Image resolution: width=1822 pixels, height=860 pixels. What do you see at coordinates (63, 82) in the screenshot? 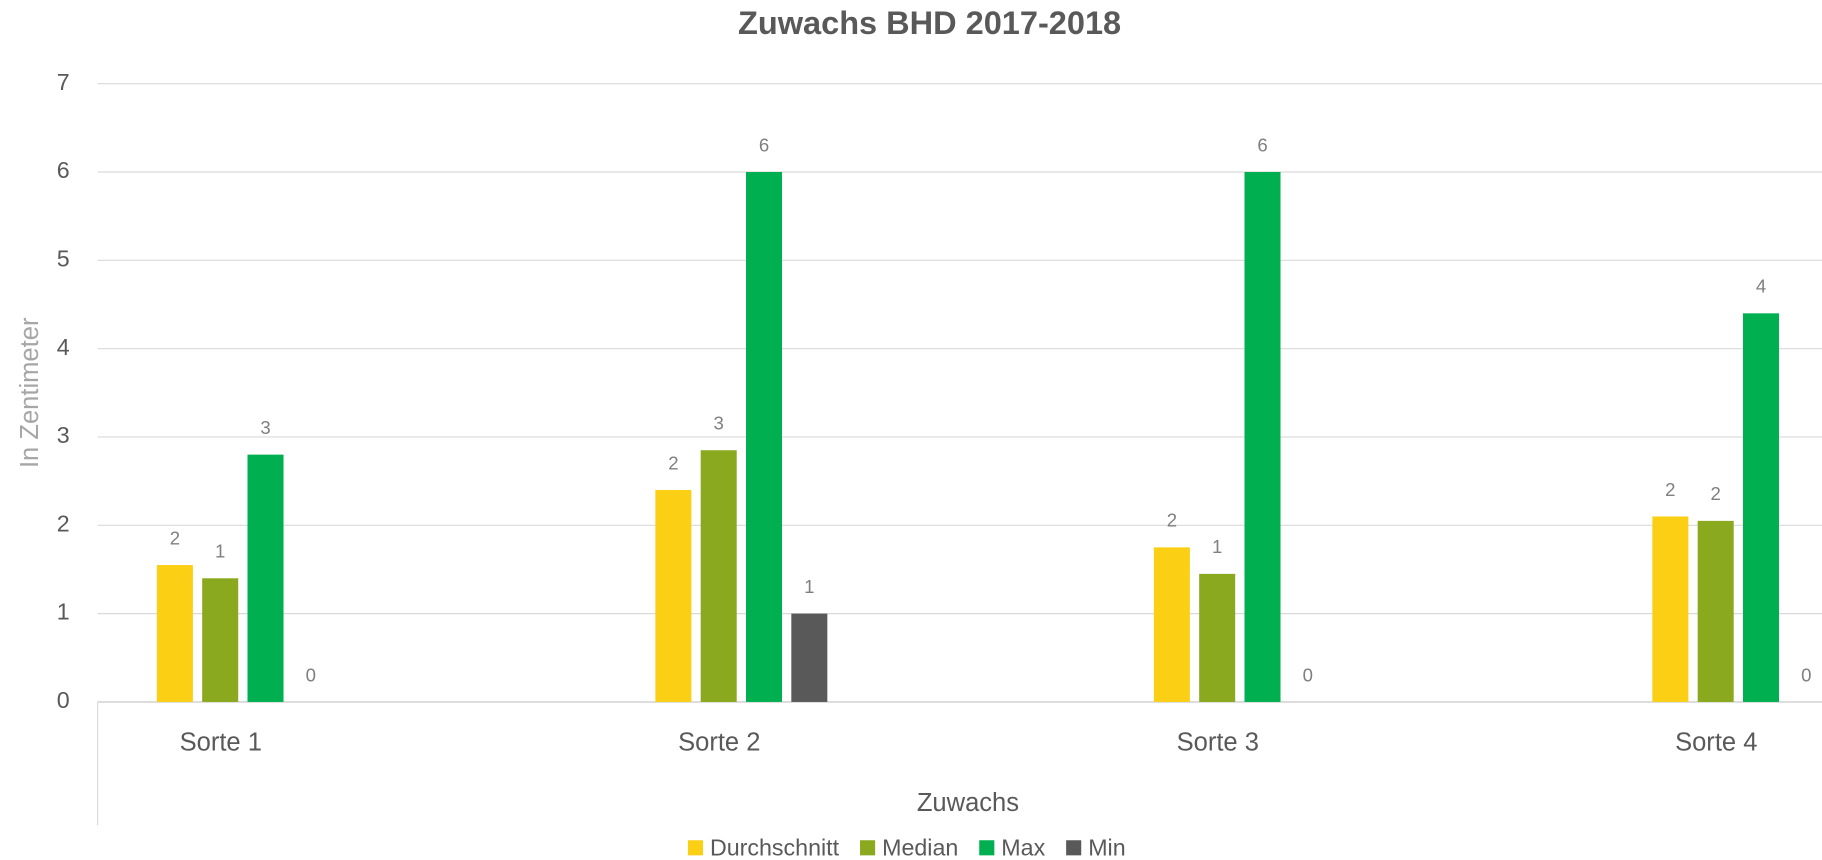
I see `y-tick-label: 7` at bounding box center [63, 82].